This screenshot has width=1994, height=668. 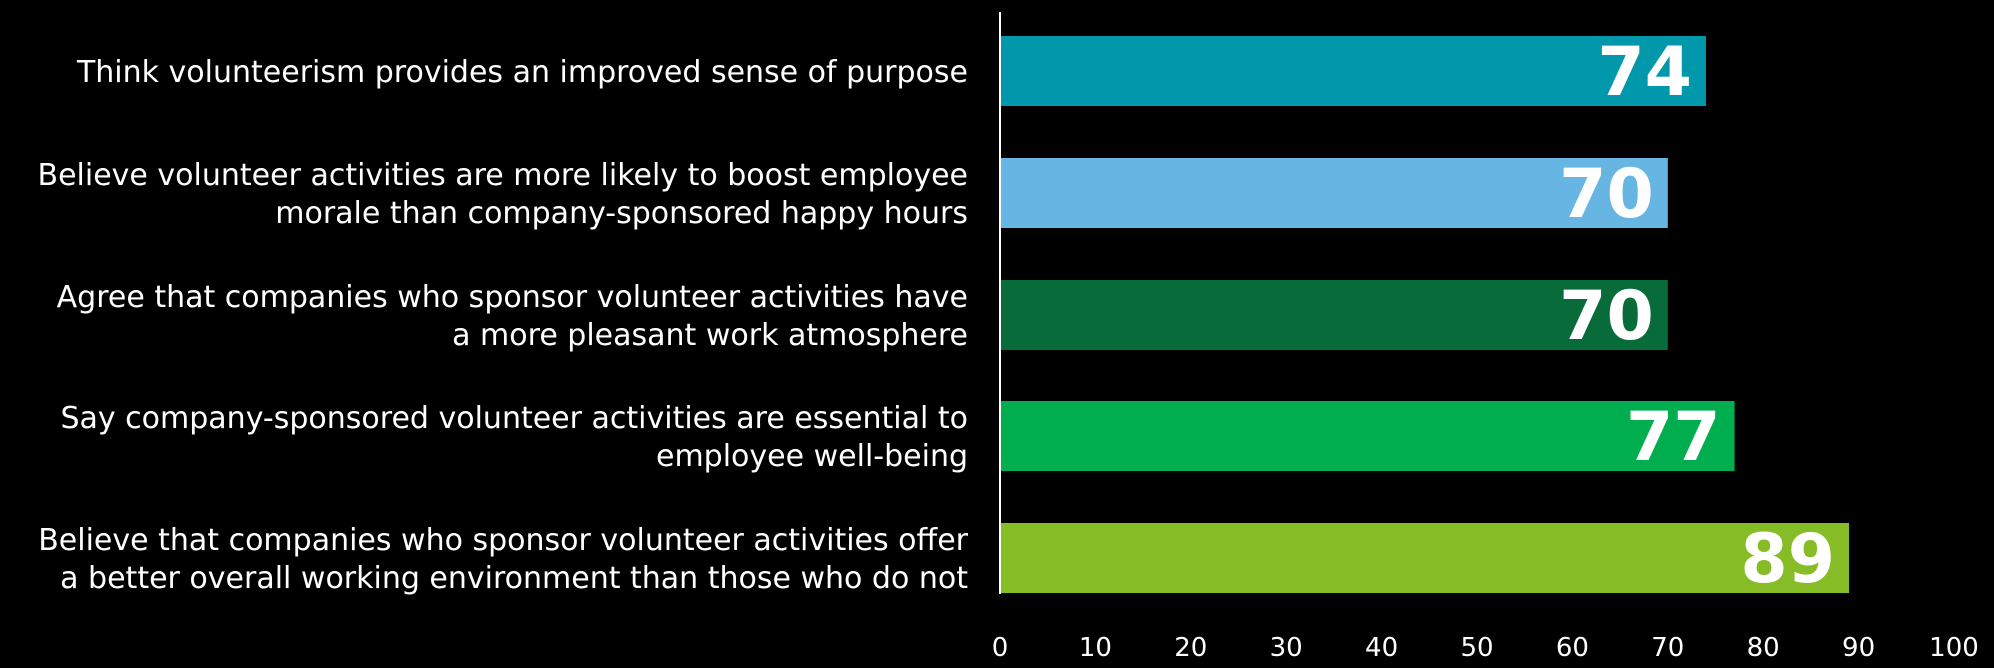 What do you see at coordinates (1381, 648) in the screenshot?
I see `x-tick-label-40: 40` at bounding box center [1381, 648].